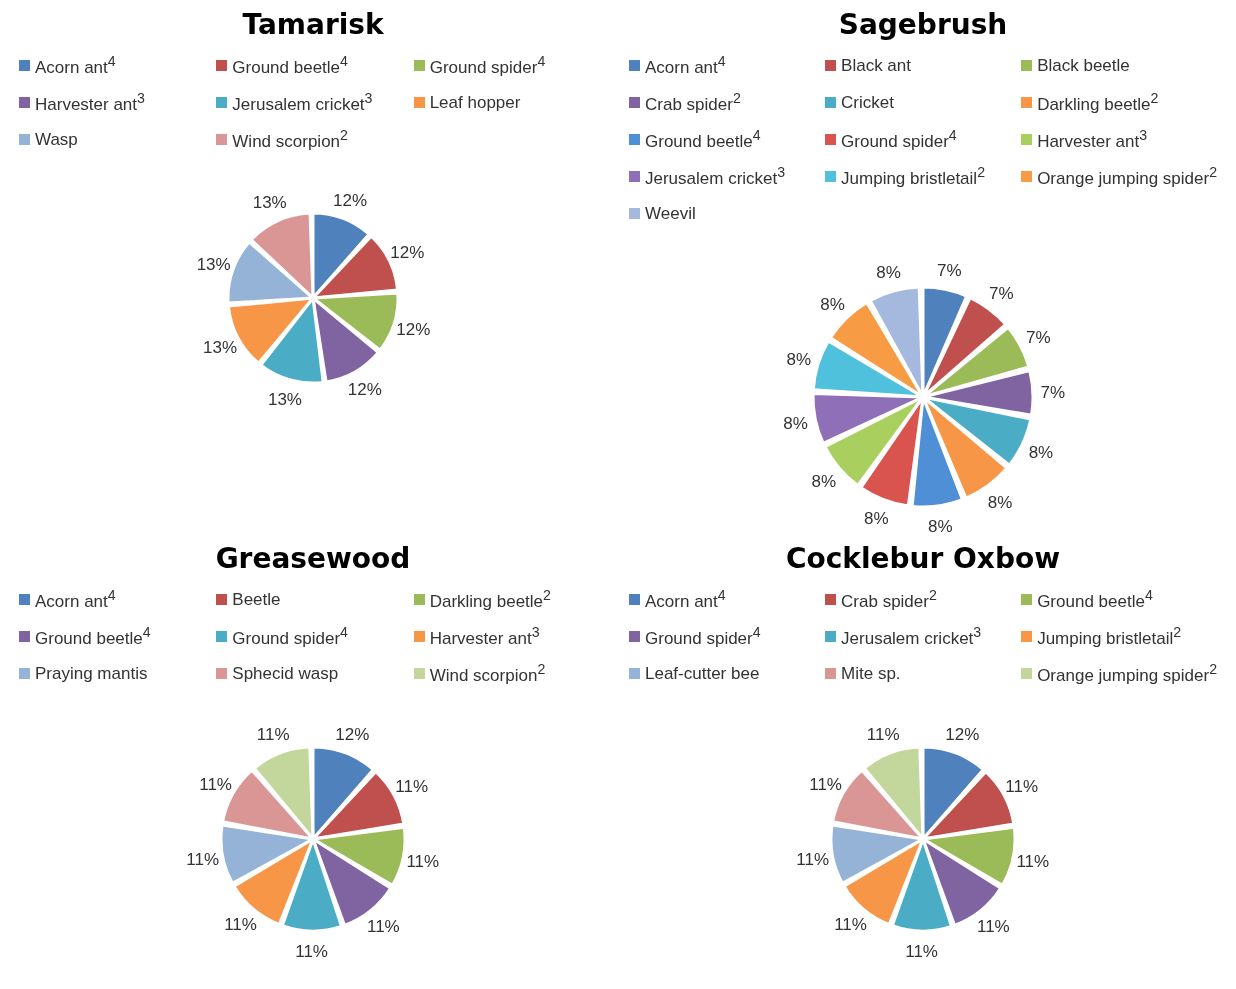  Describe the element at coordinates (475, 102) in the screenshot. I see `legend-label: Leaf hopper` at that location.